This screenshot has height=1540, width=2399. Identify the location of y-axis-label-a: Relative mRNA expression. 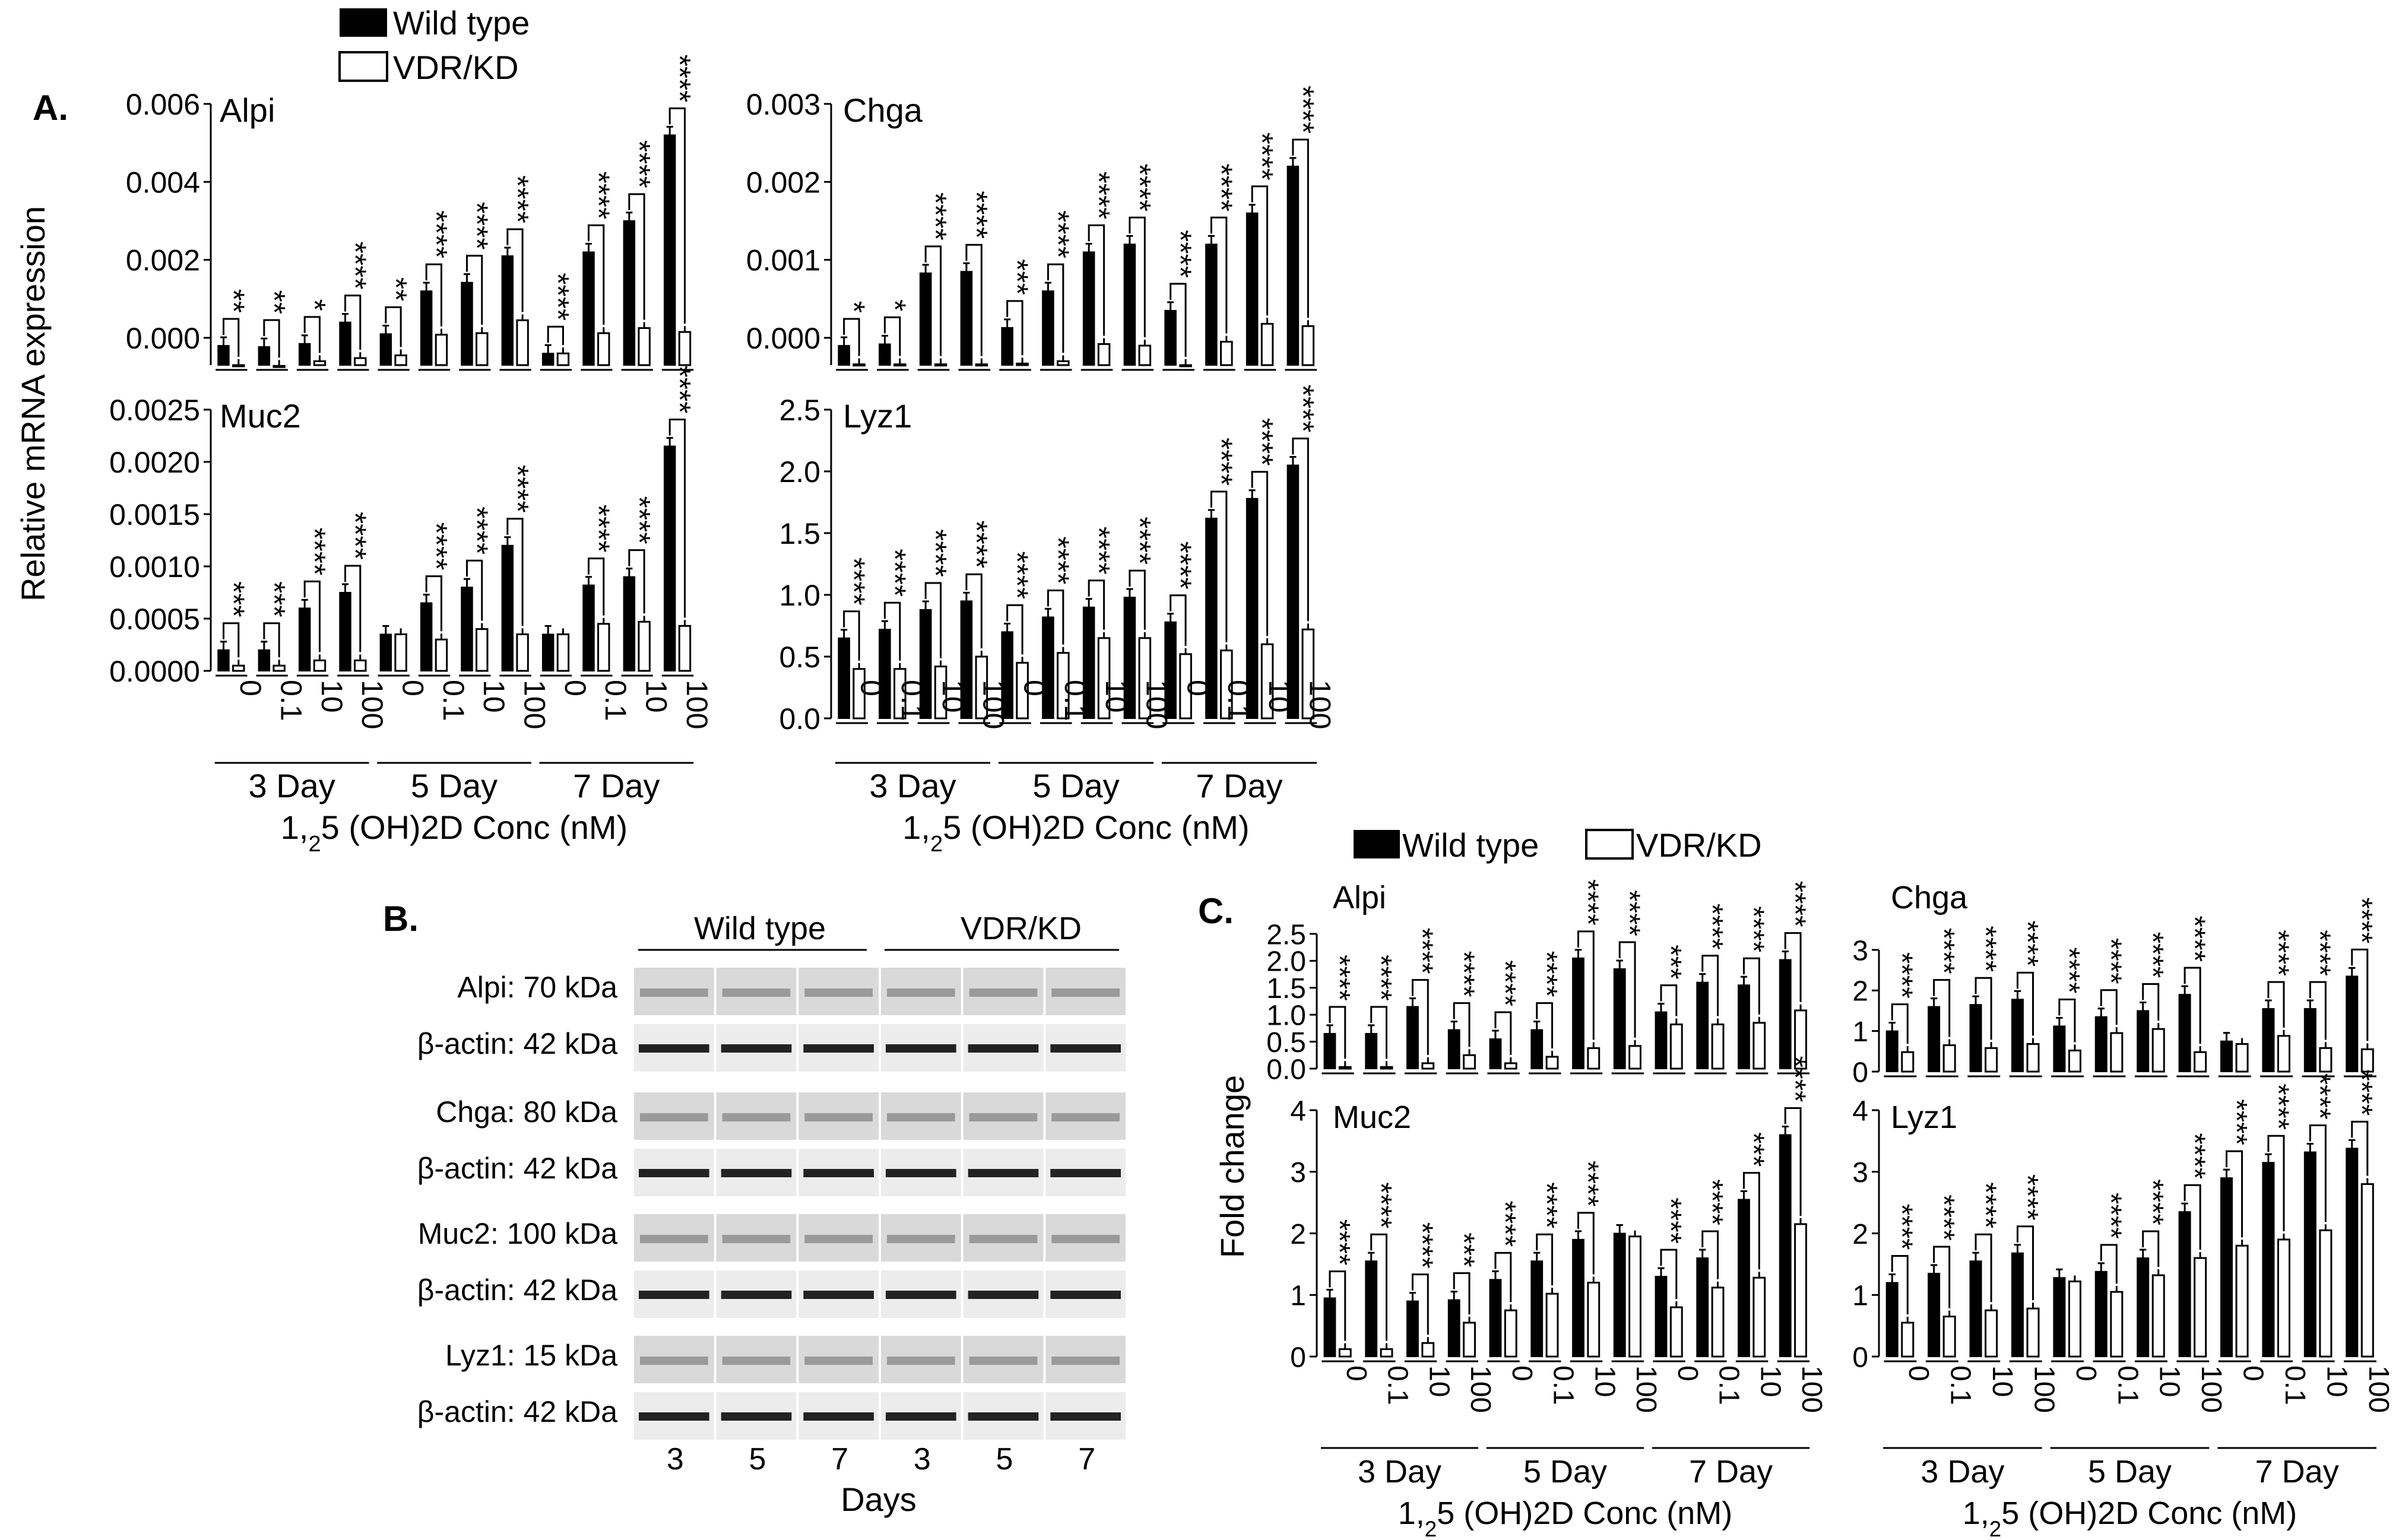
(33, 403).